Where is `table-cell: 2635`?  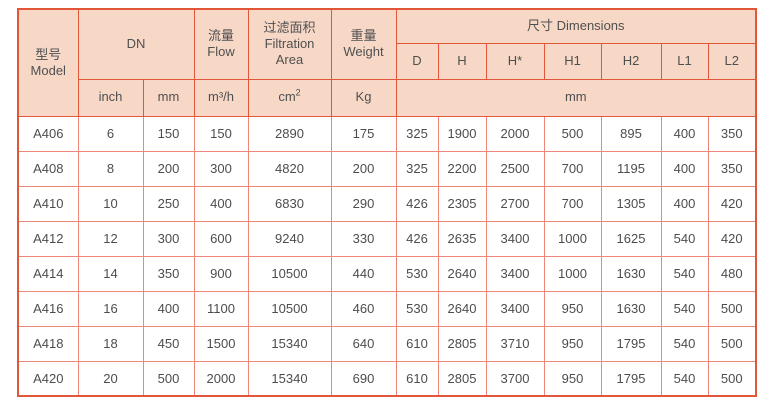
table-cell: 2635 is located at coordinates (462, 238).